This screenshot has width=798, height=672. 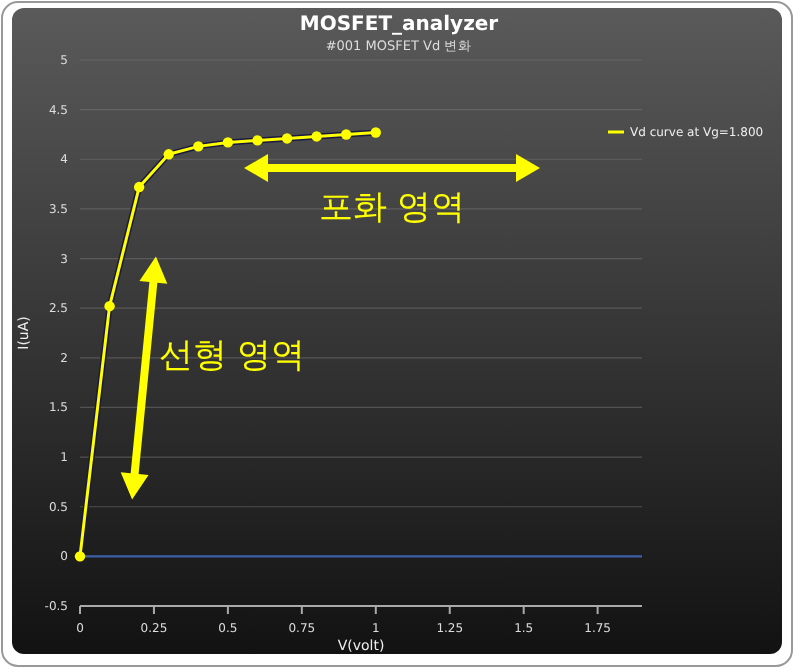 I want to click on annotation: 포화 영역, so click(x=392, y=208).